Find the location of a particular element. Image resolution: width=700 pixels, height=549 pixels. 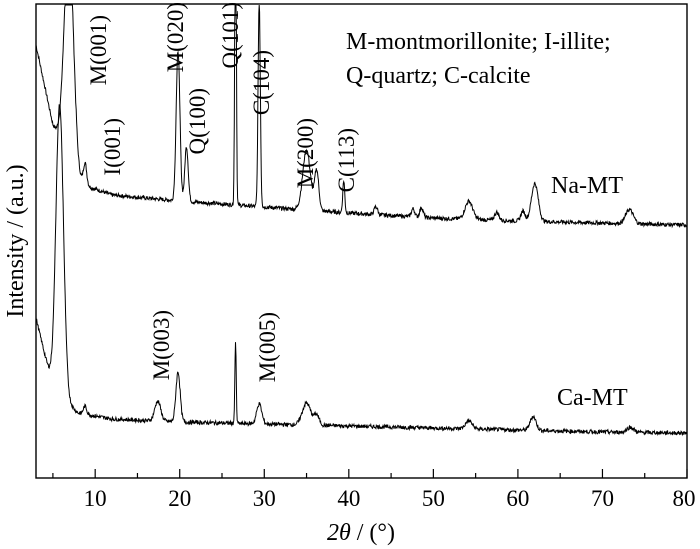

x-axis-label-symbol: 2 is located at coordinates (333, 533).